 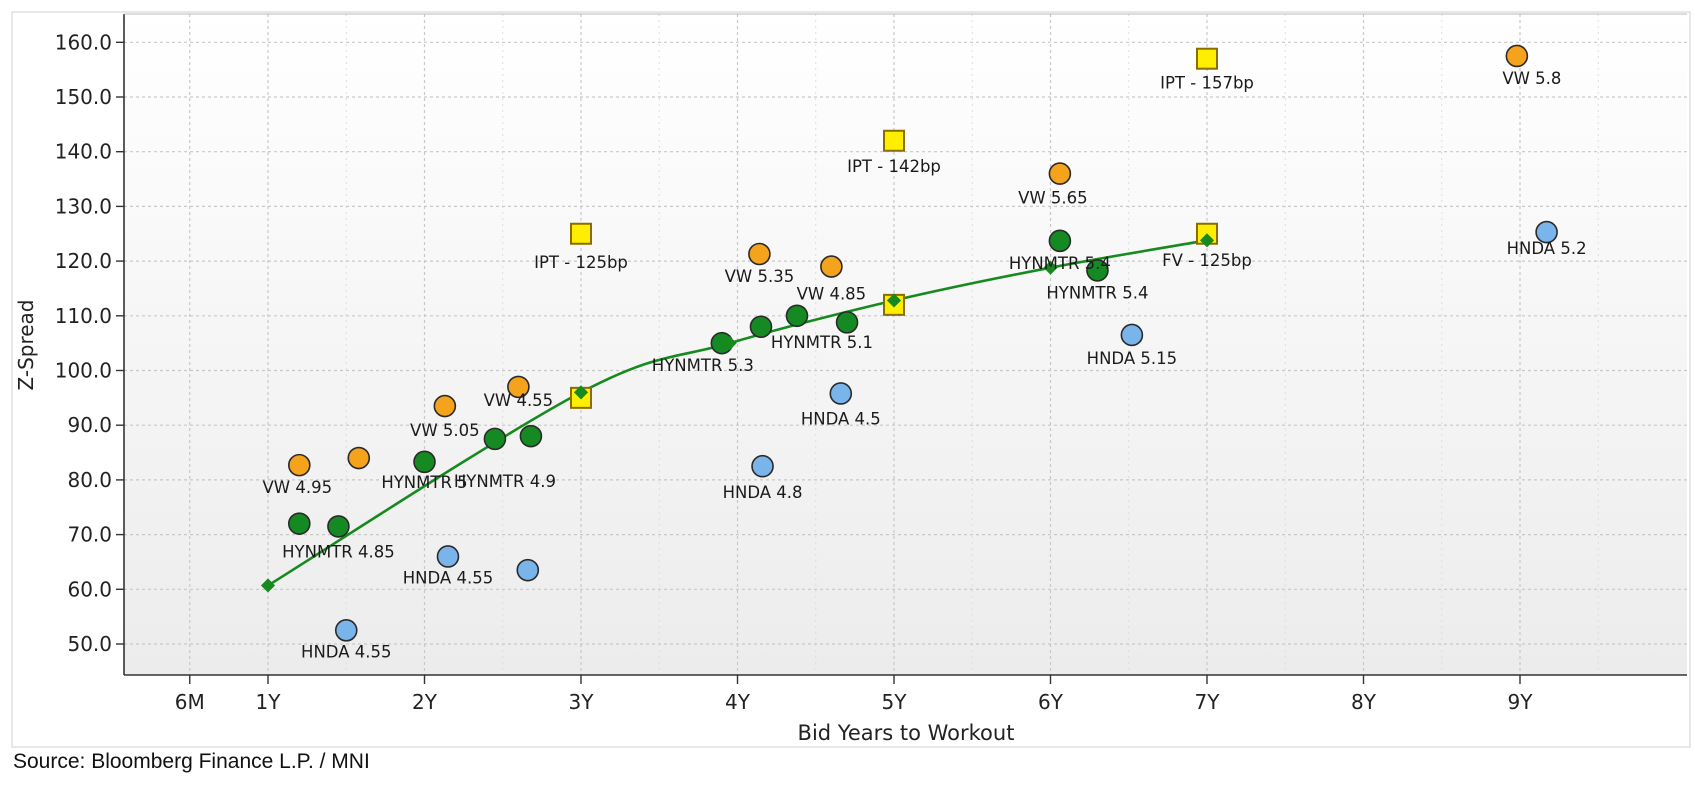 What do you see at coordinates (445, 430) in the screenshot?
I see `point-label: VW 5.05` at bounding box center [445, 430].